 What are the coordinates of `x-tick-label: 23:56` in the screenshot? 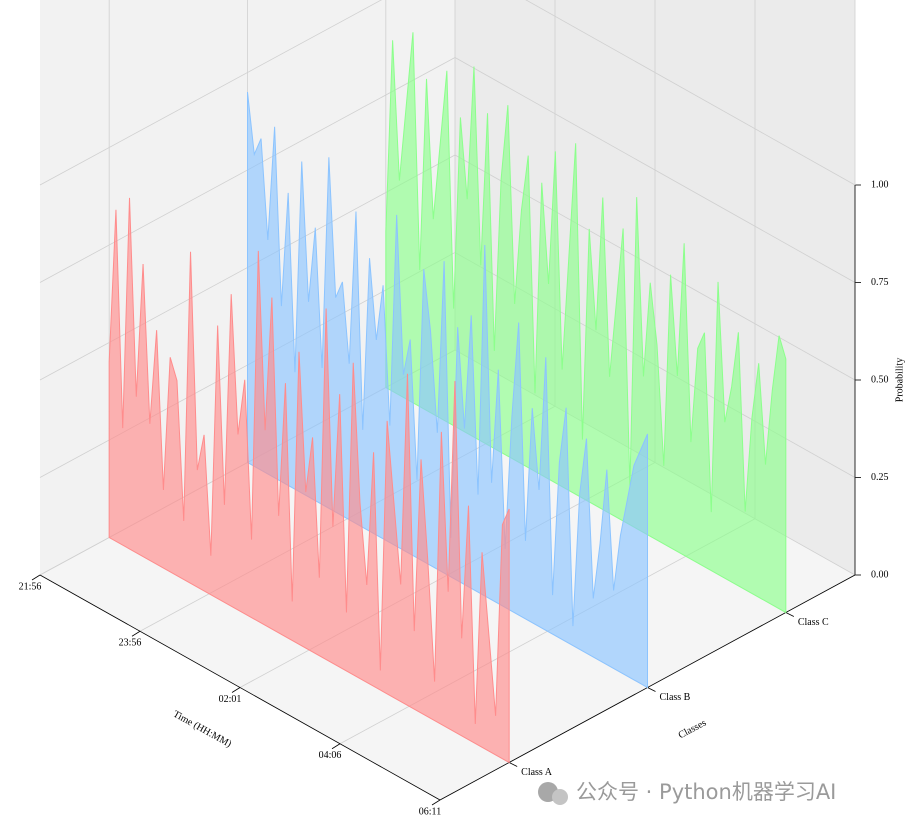 It's located at (130, 643).